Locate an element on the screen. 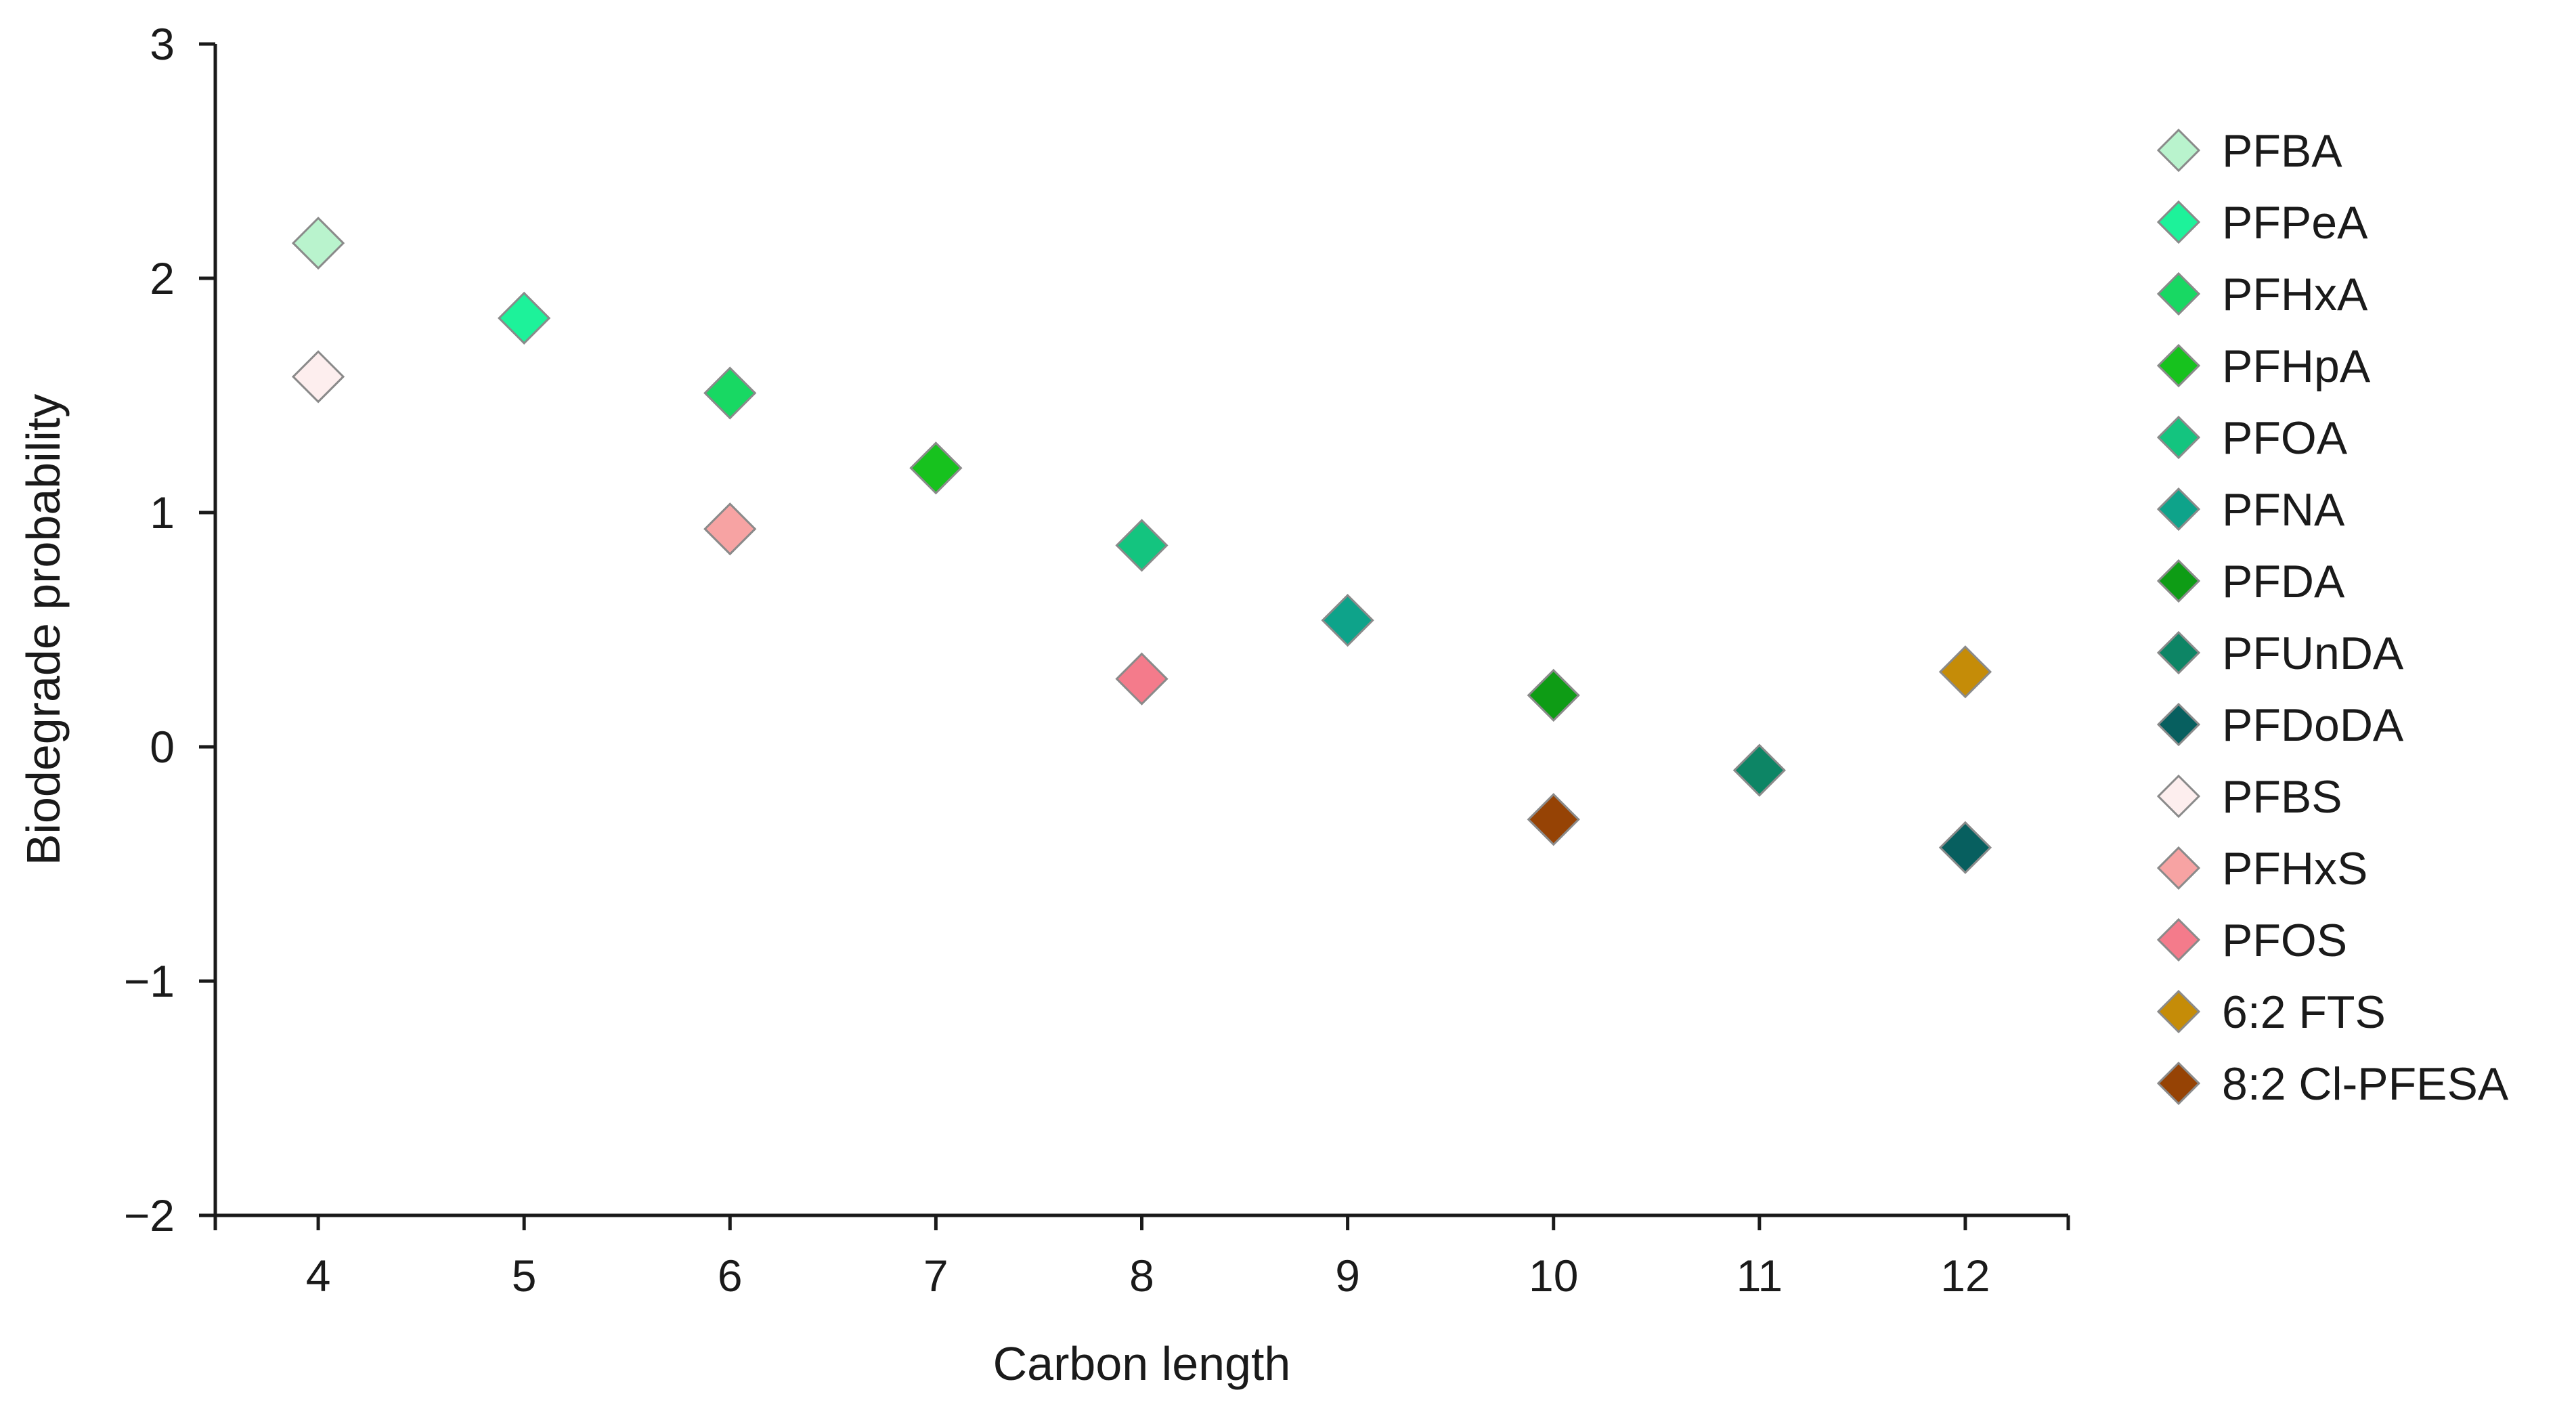 Image resolution: width=2576 pixels, height=1407 pixels. legend-label: PFDoDA is located at coordinates (2313, 725).